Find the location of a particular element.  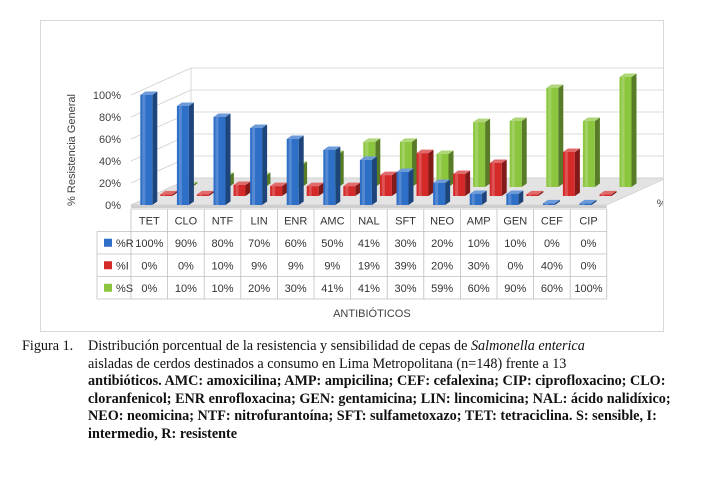

caption-key-s-text: : sensible, is located at coordinates (615, 416).